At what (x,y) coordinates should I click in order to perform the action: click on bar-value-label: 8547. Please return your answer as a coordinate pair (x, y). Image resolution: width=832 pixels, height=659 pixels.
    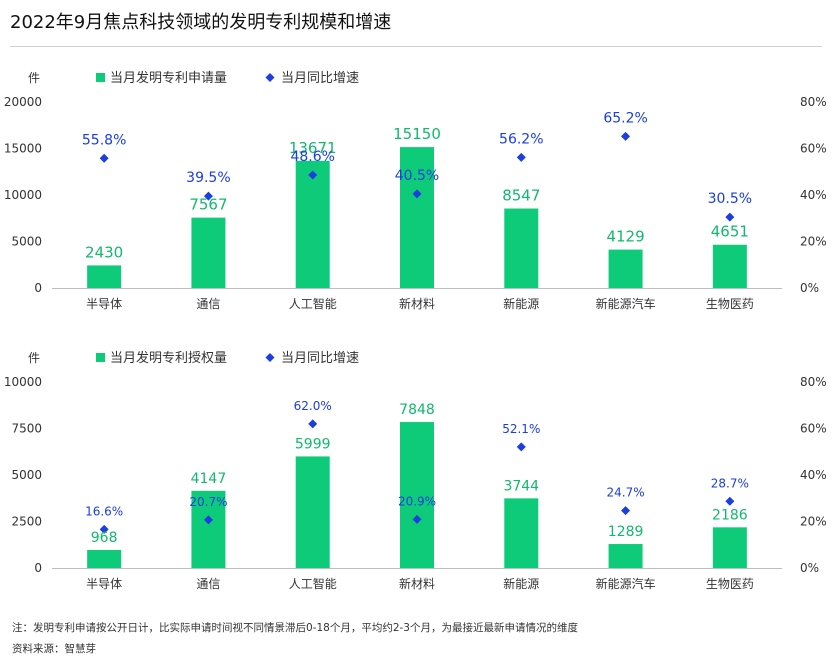
    Looking at the image, I should click on (521, 196).